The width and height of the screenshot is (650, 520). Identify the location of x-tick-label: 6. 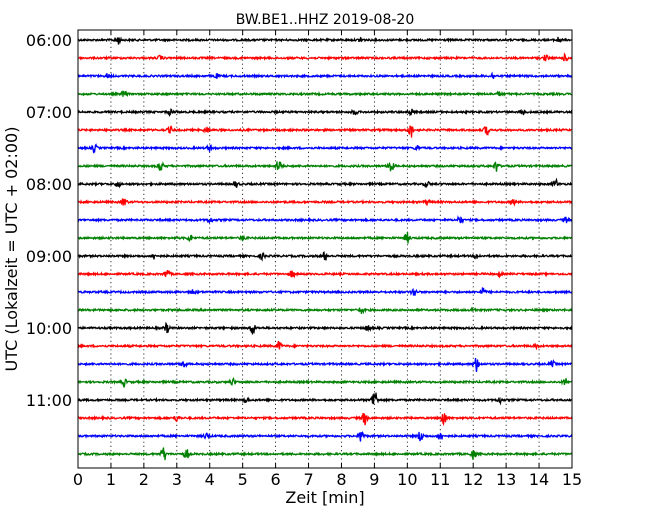
(276, 479).